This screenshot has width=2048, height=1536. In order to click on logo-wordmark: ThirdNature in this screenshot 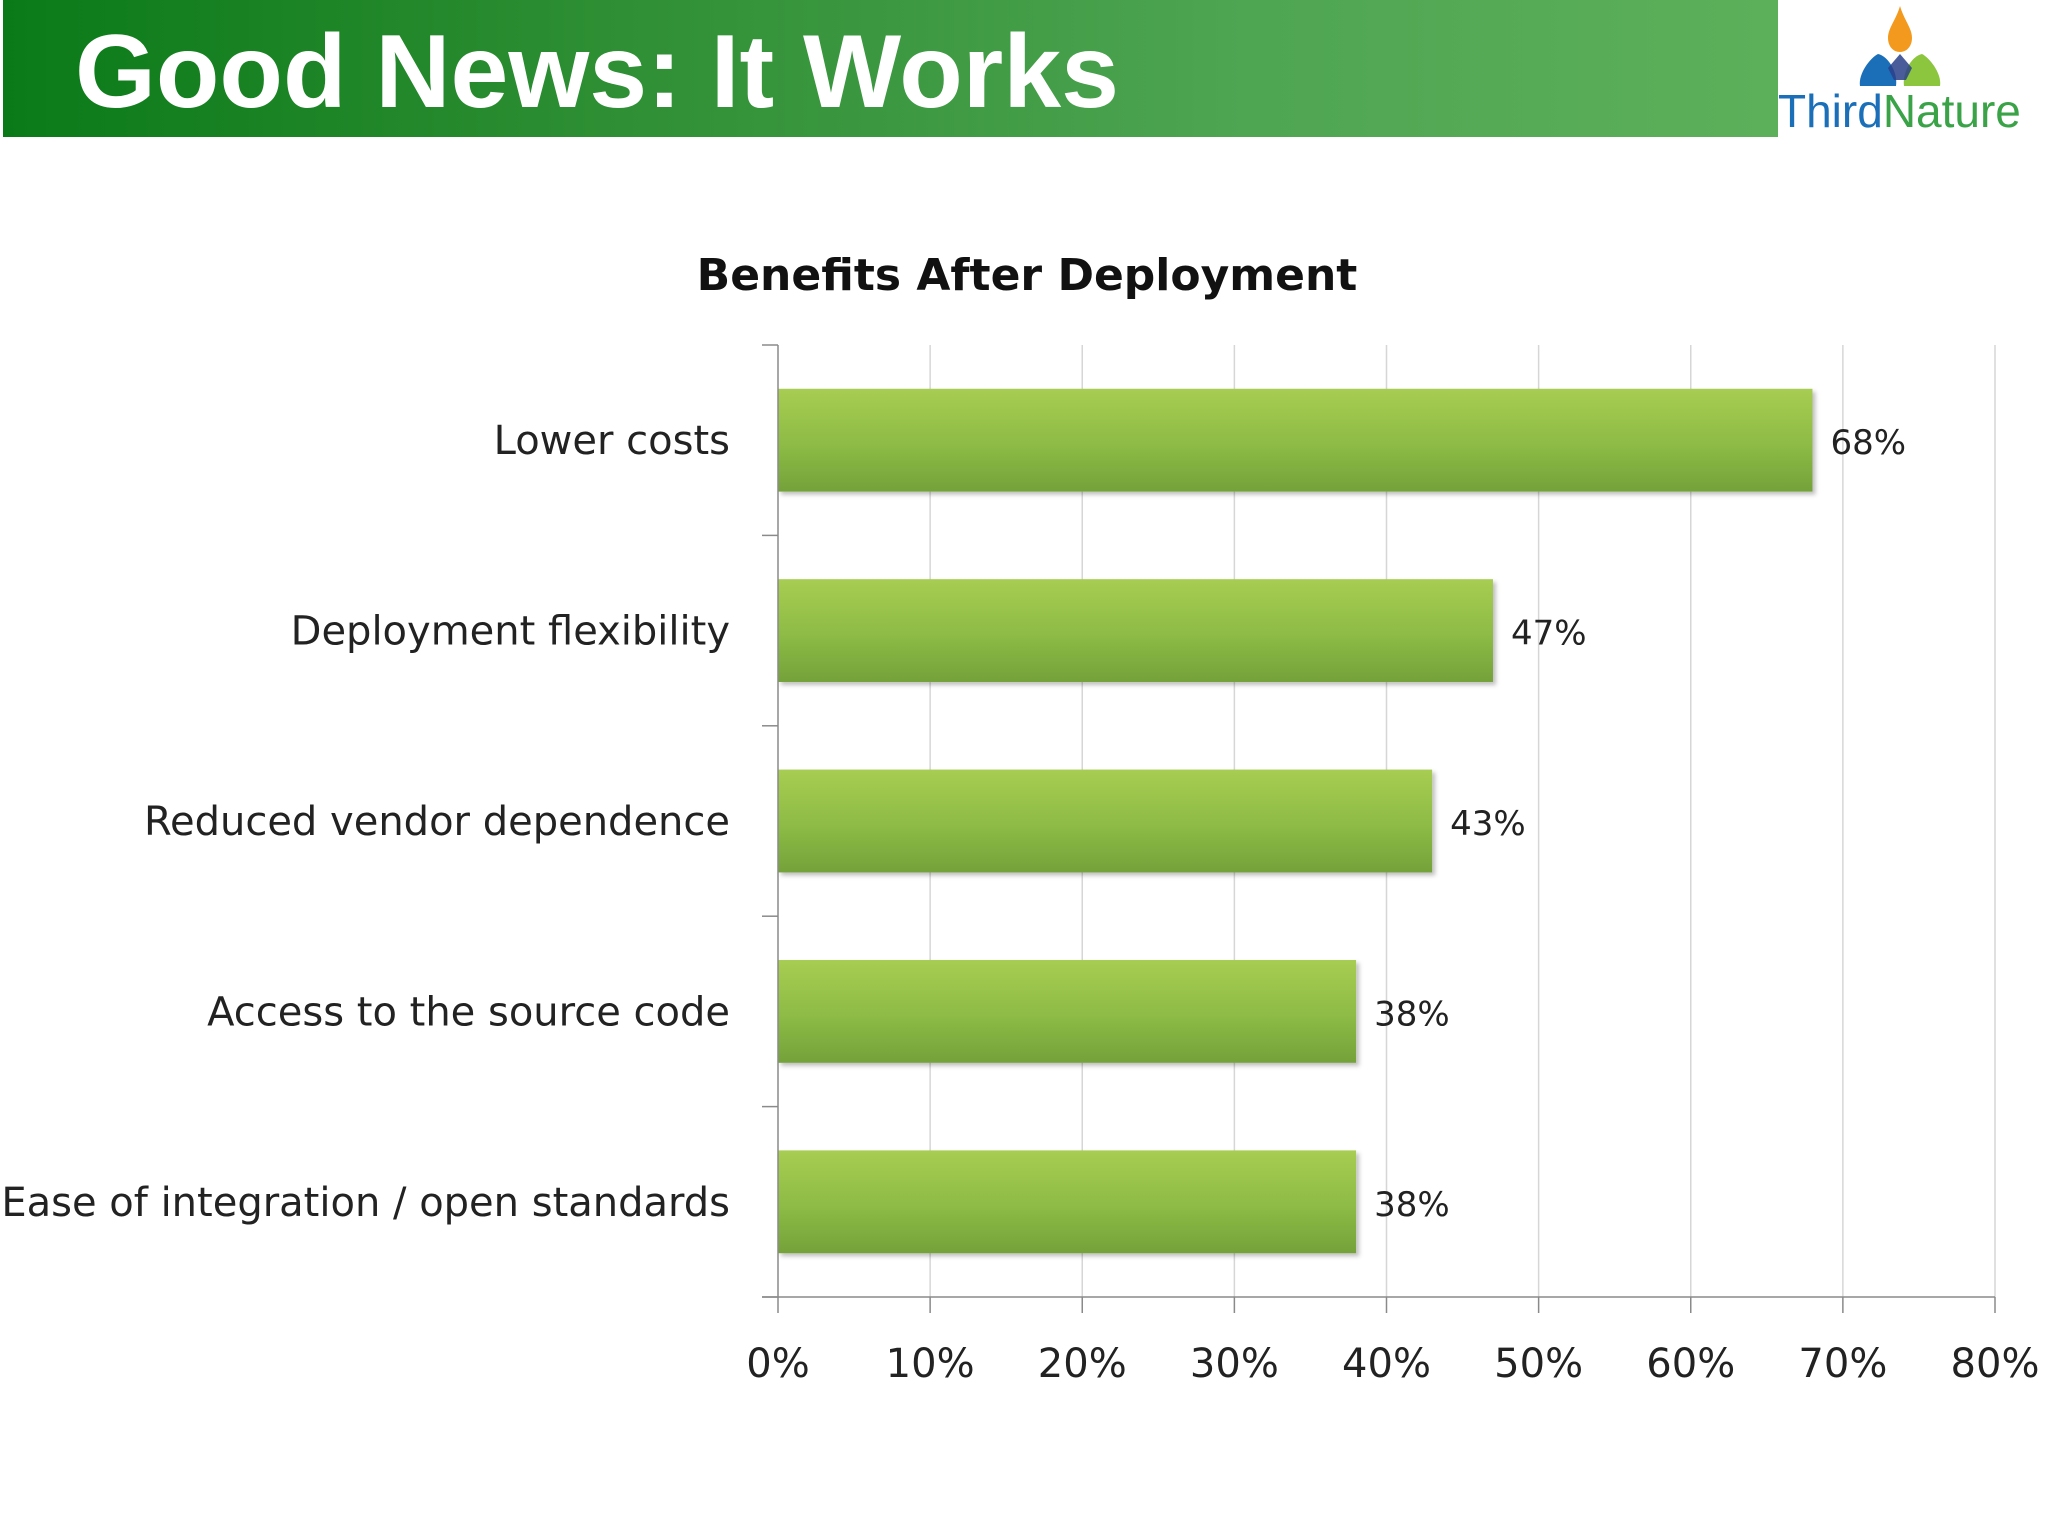, I will do `click(1913, 111)`.